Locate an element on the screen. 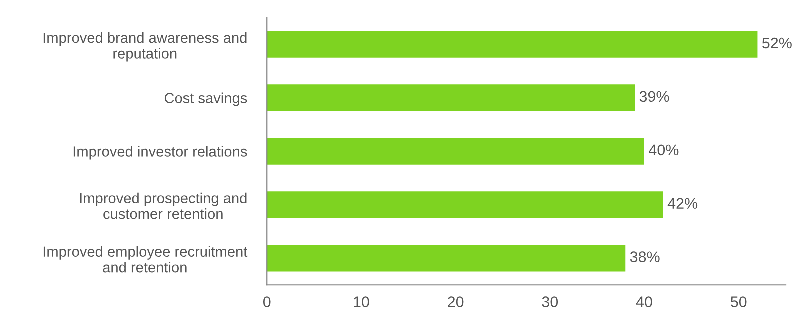 The width and height of the screenshot is (807, 330). y-tick-label: Improved investor relations is located at coordinates (161, 153).